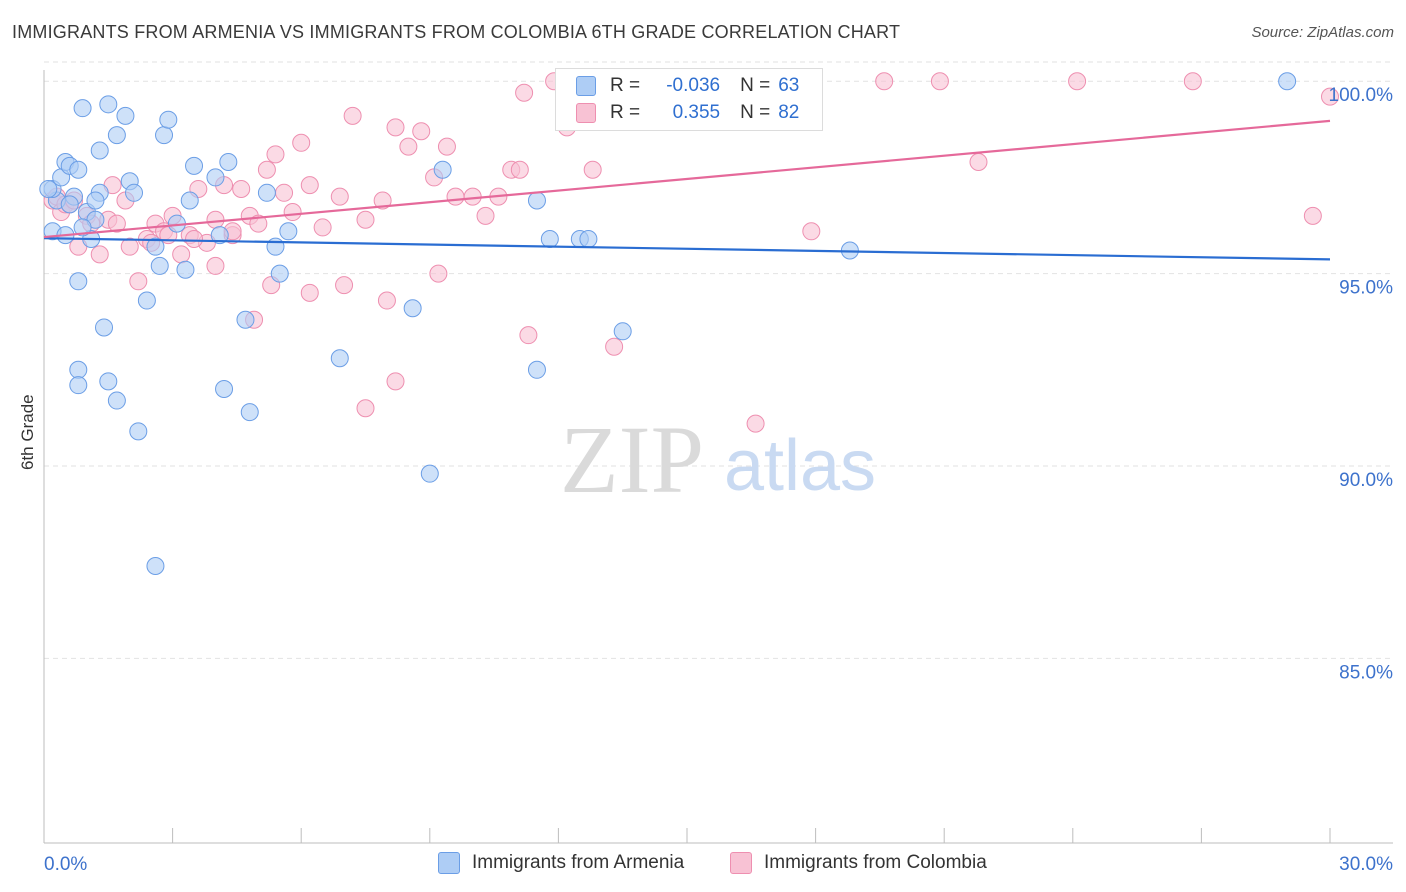  What do you see at coordinates (789, 112) in the screenshot?
I see `colombia-n-value: 82` at bounding box center [789, 112].